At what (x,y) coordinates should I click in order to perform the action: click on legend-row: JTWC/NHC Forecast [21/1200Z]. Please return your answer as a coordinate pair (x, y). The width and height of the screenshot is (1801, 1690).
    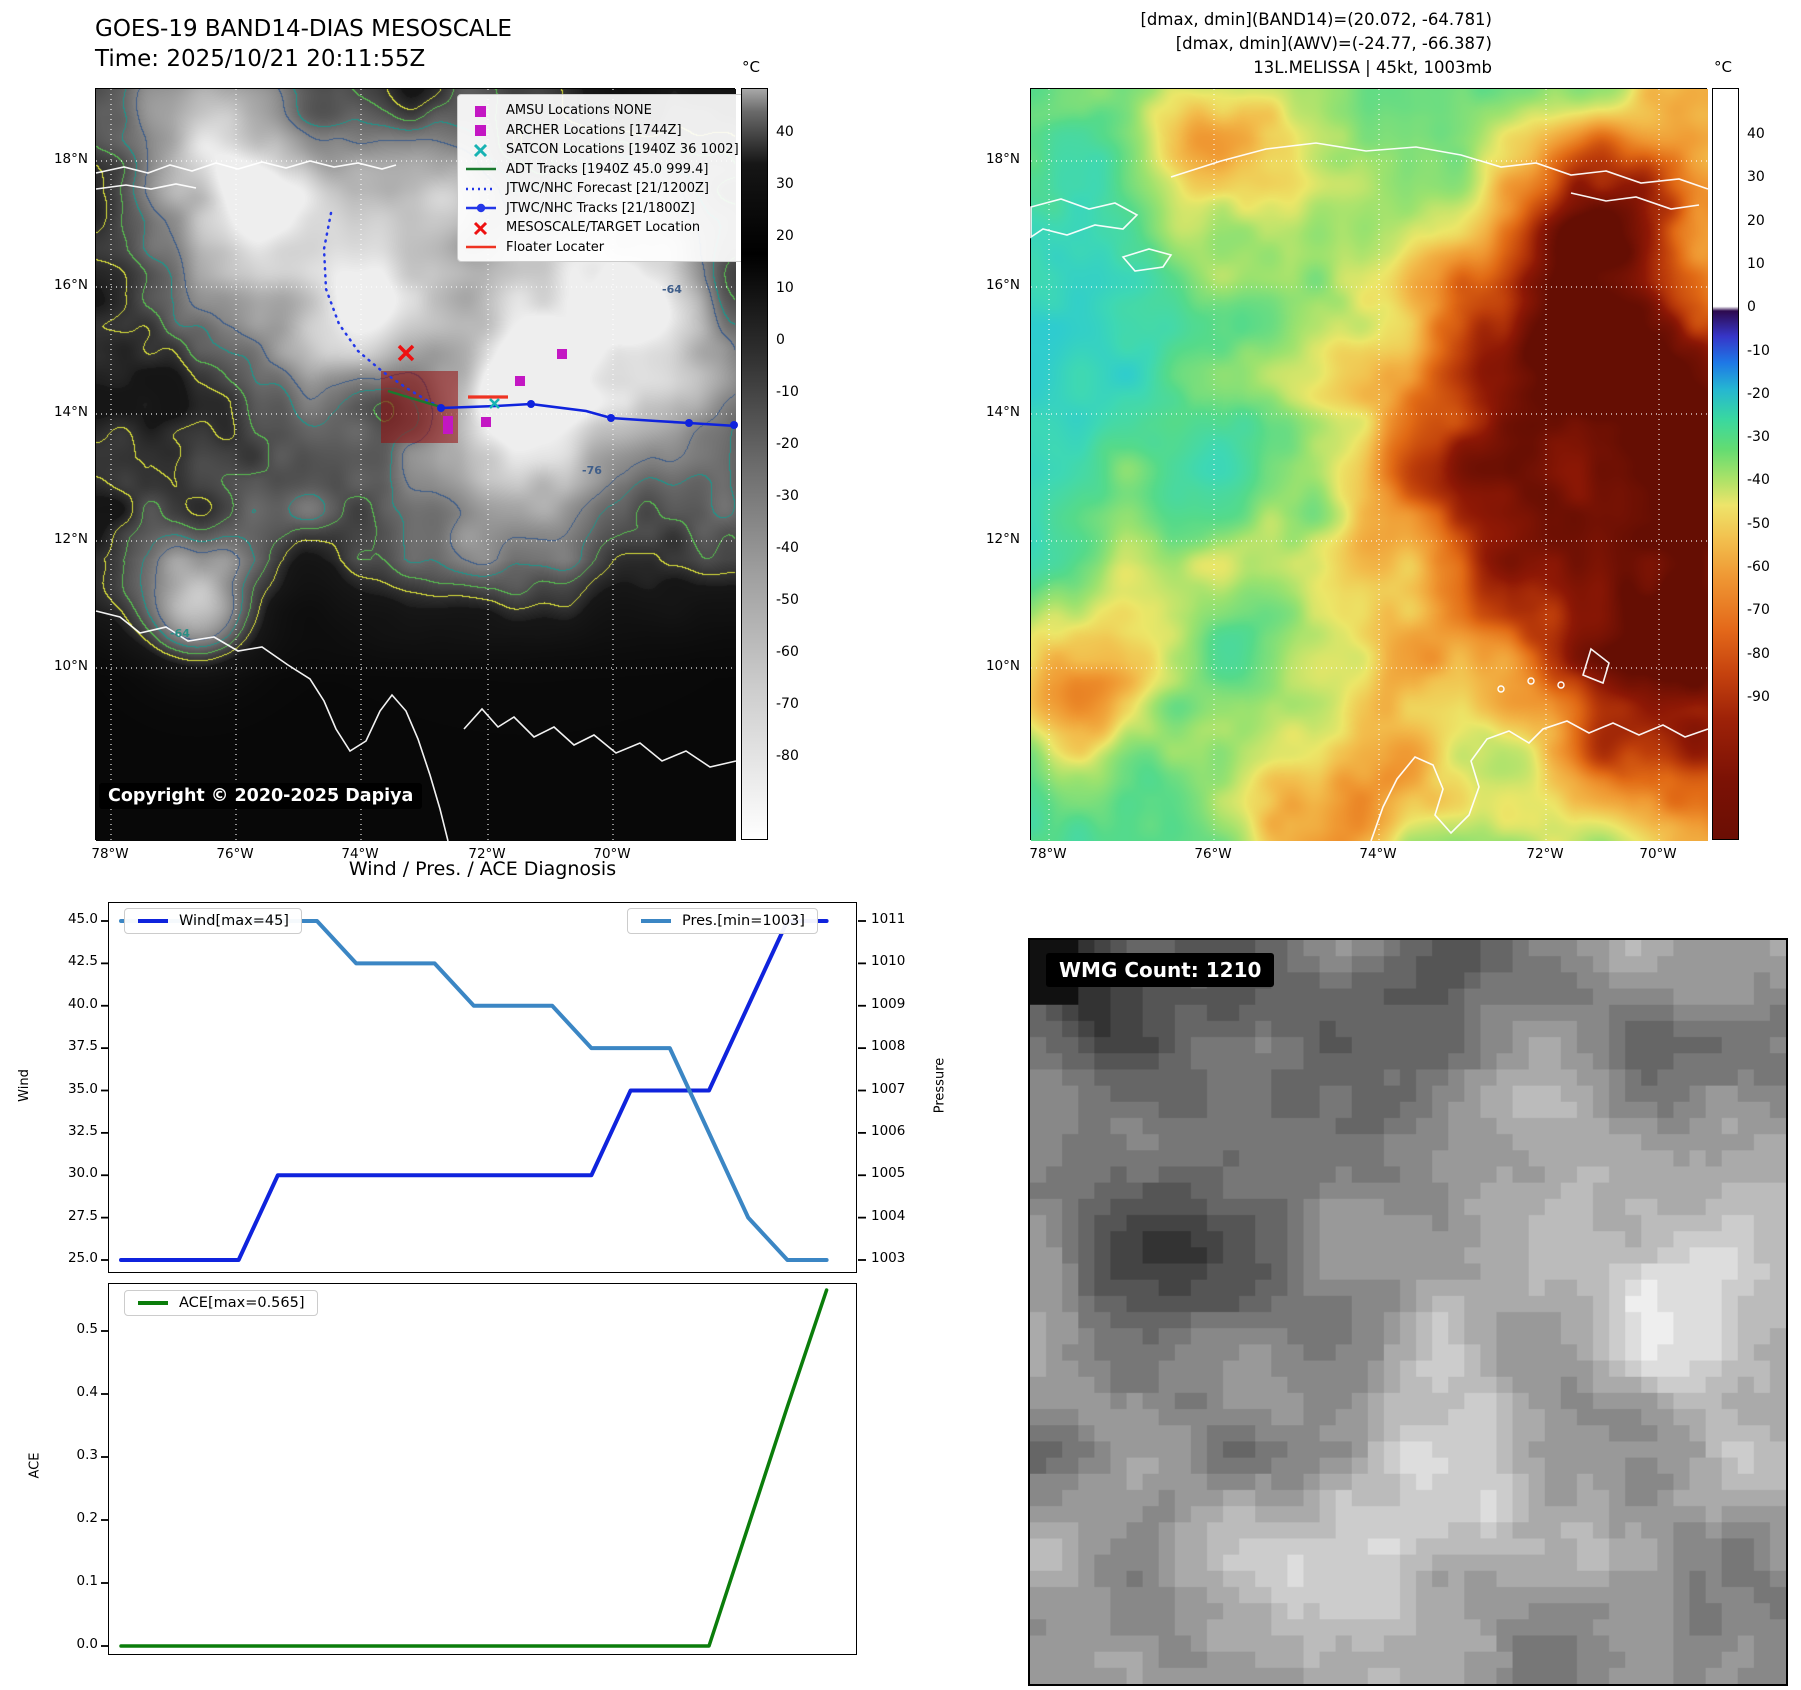
    Looking at the image, I should click on (602, 189).